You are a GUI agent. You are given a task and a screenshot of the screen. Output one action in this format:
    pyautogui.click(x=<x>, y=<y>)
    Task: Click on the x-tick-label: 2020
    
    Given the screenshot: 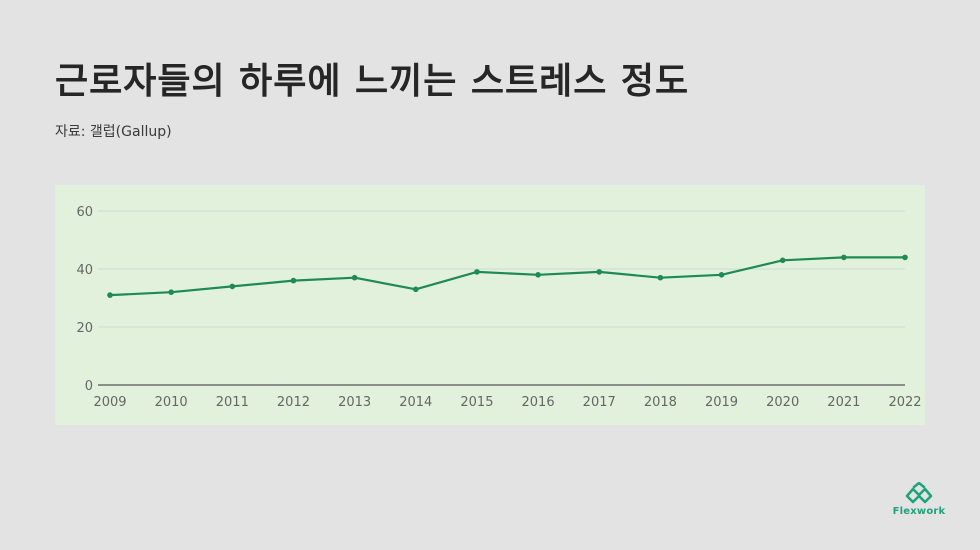 What is the action you would take?
    pyautogui.click(x=782, y=402)
    